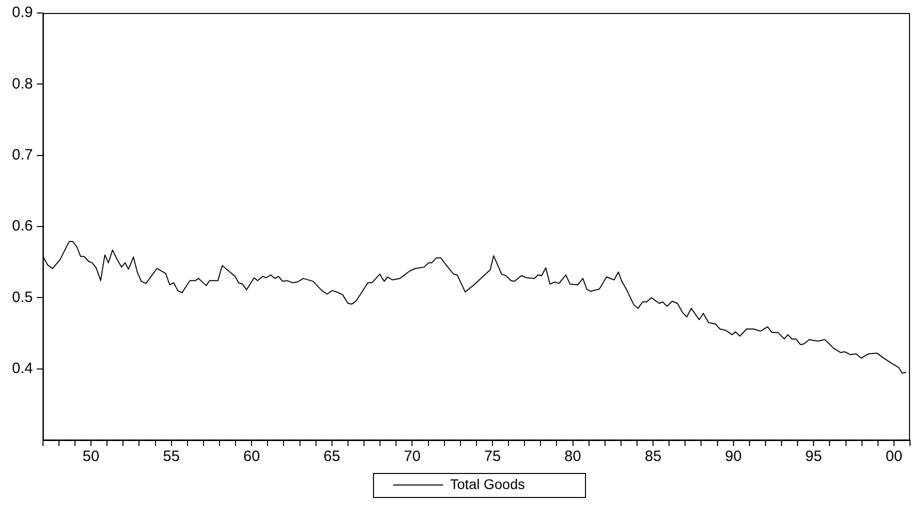  What do you see at coordinates (487, 484) in the screenshot?
I see `legend-label: Total Goods` at bounding box center [487, 484].